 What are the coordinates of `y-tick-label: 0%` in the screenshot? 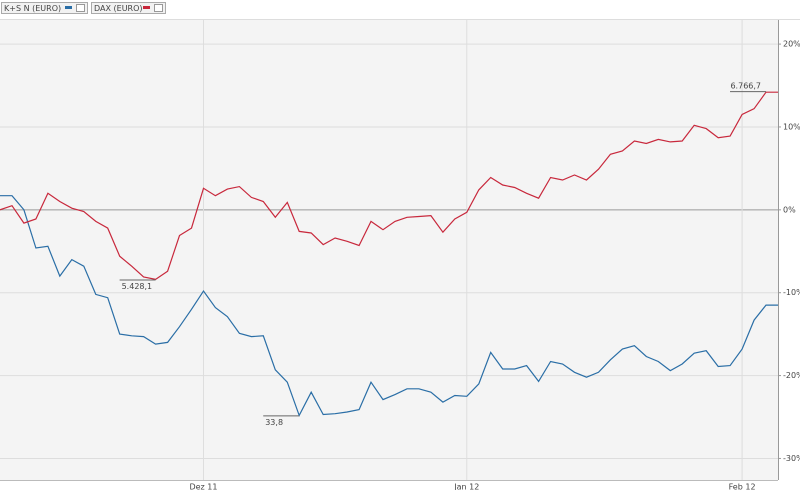 It's located at (789, 209).